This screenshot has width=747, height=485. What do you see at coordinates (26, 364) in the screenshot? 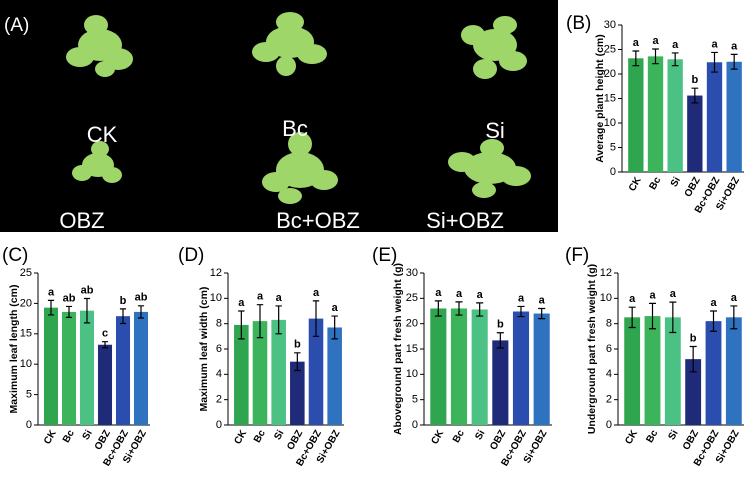
I see `y-tick-label: 10` at bounding box center [26, 364].